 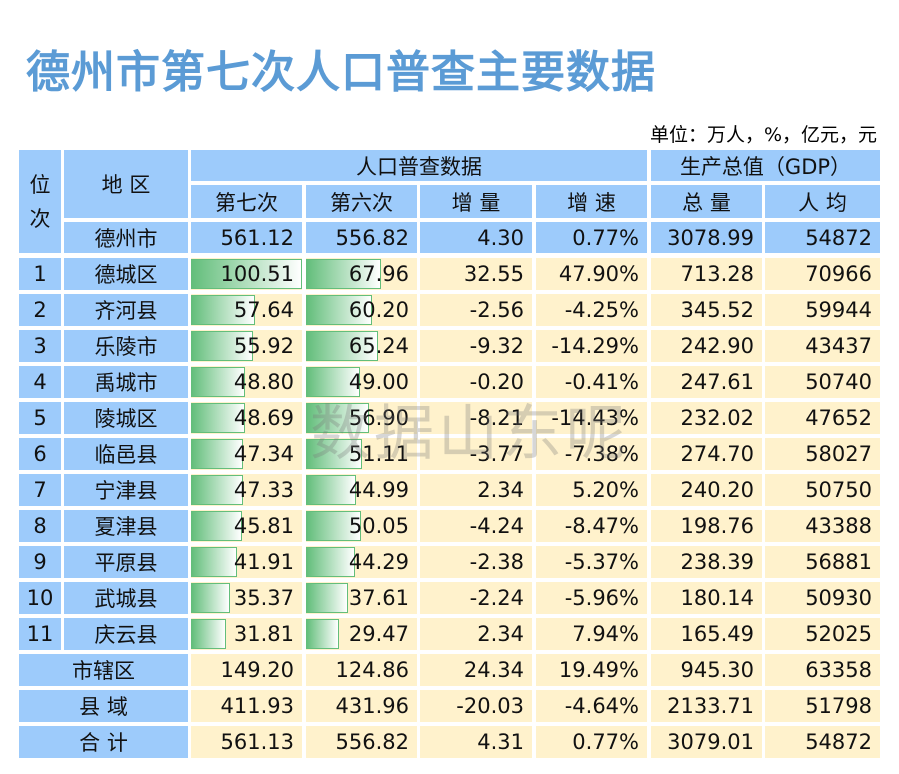 What do you see at coordinates (717, 454) in the screenshot?
I see `row-value-text: 274.70` at bounding box center [717, 454].